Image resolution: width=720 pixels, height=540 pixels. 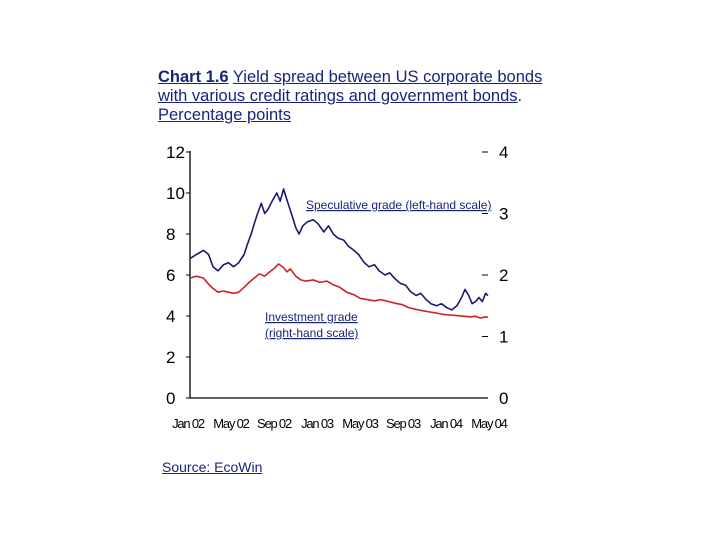 What do you see at coordinates (398, 205) in the screenshot?
I see `speculative-annotation: Speculative grade (left-hand scale)` at bounding box center [398, 205].